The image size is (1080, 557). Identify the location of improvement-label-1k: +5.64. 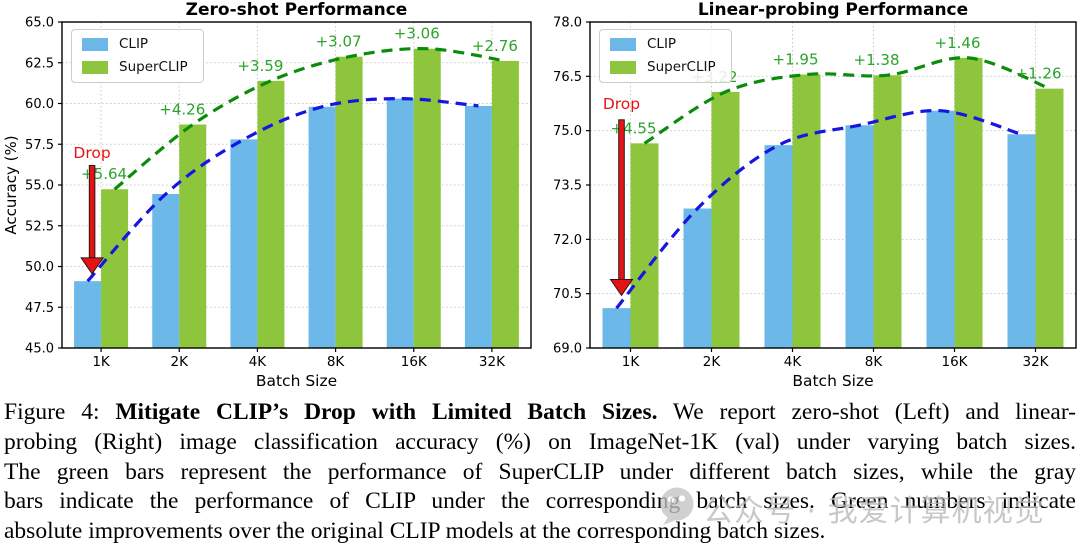
(104, 174).